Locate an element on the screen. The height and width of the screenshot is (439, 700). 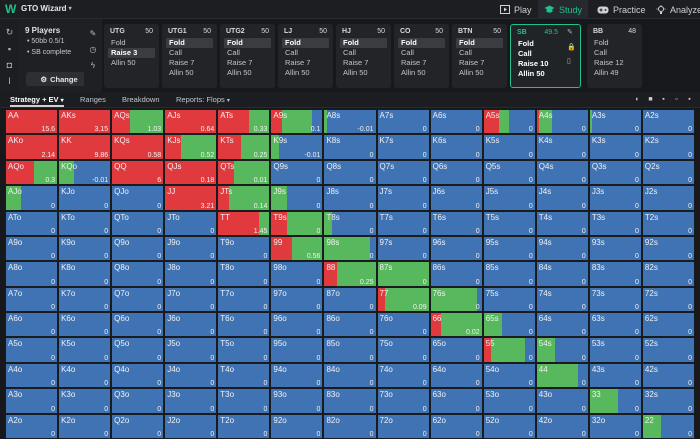
hand-cell: 74o 0 is located at coordinates (403, 375).